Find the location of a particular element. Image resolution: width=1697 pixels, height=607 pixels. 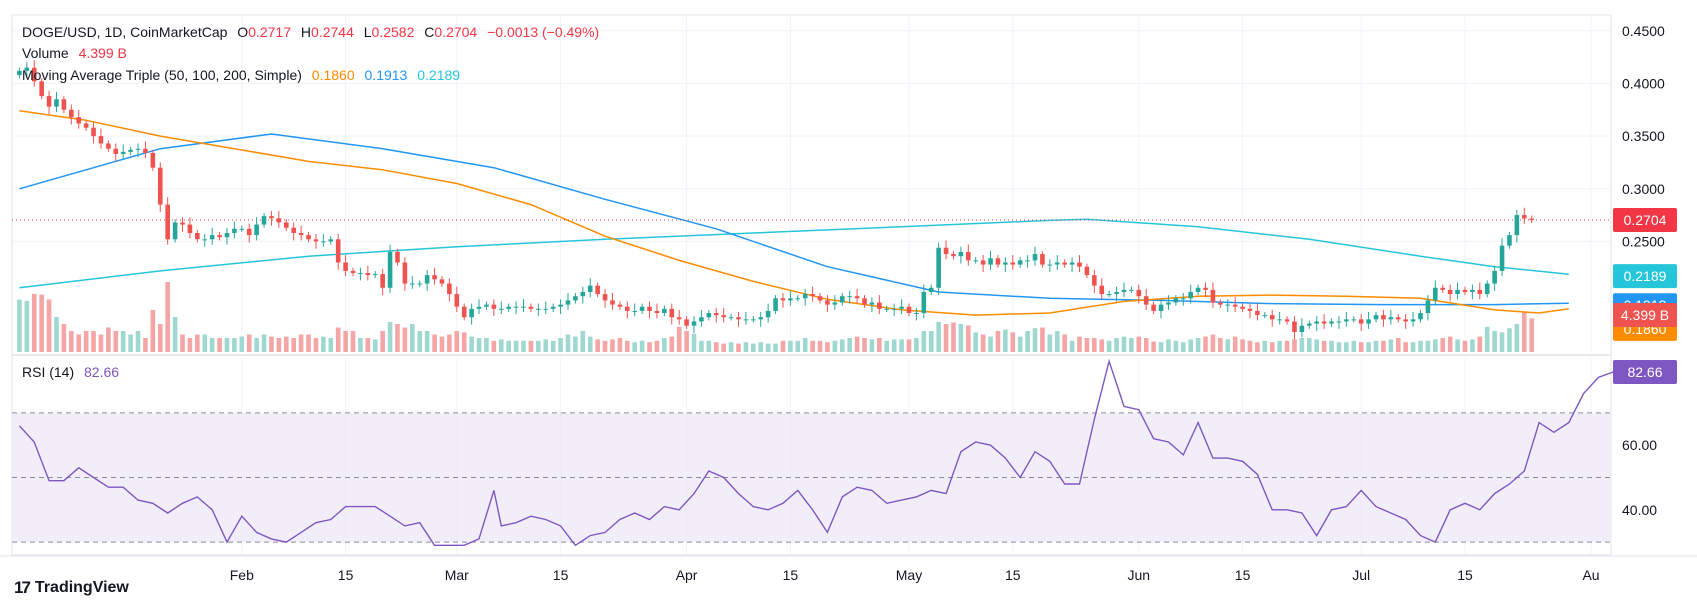

time-tick-label: Jun is located at coordinates (1139, 575).